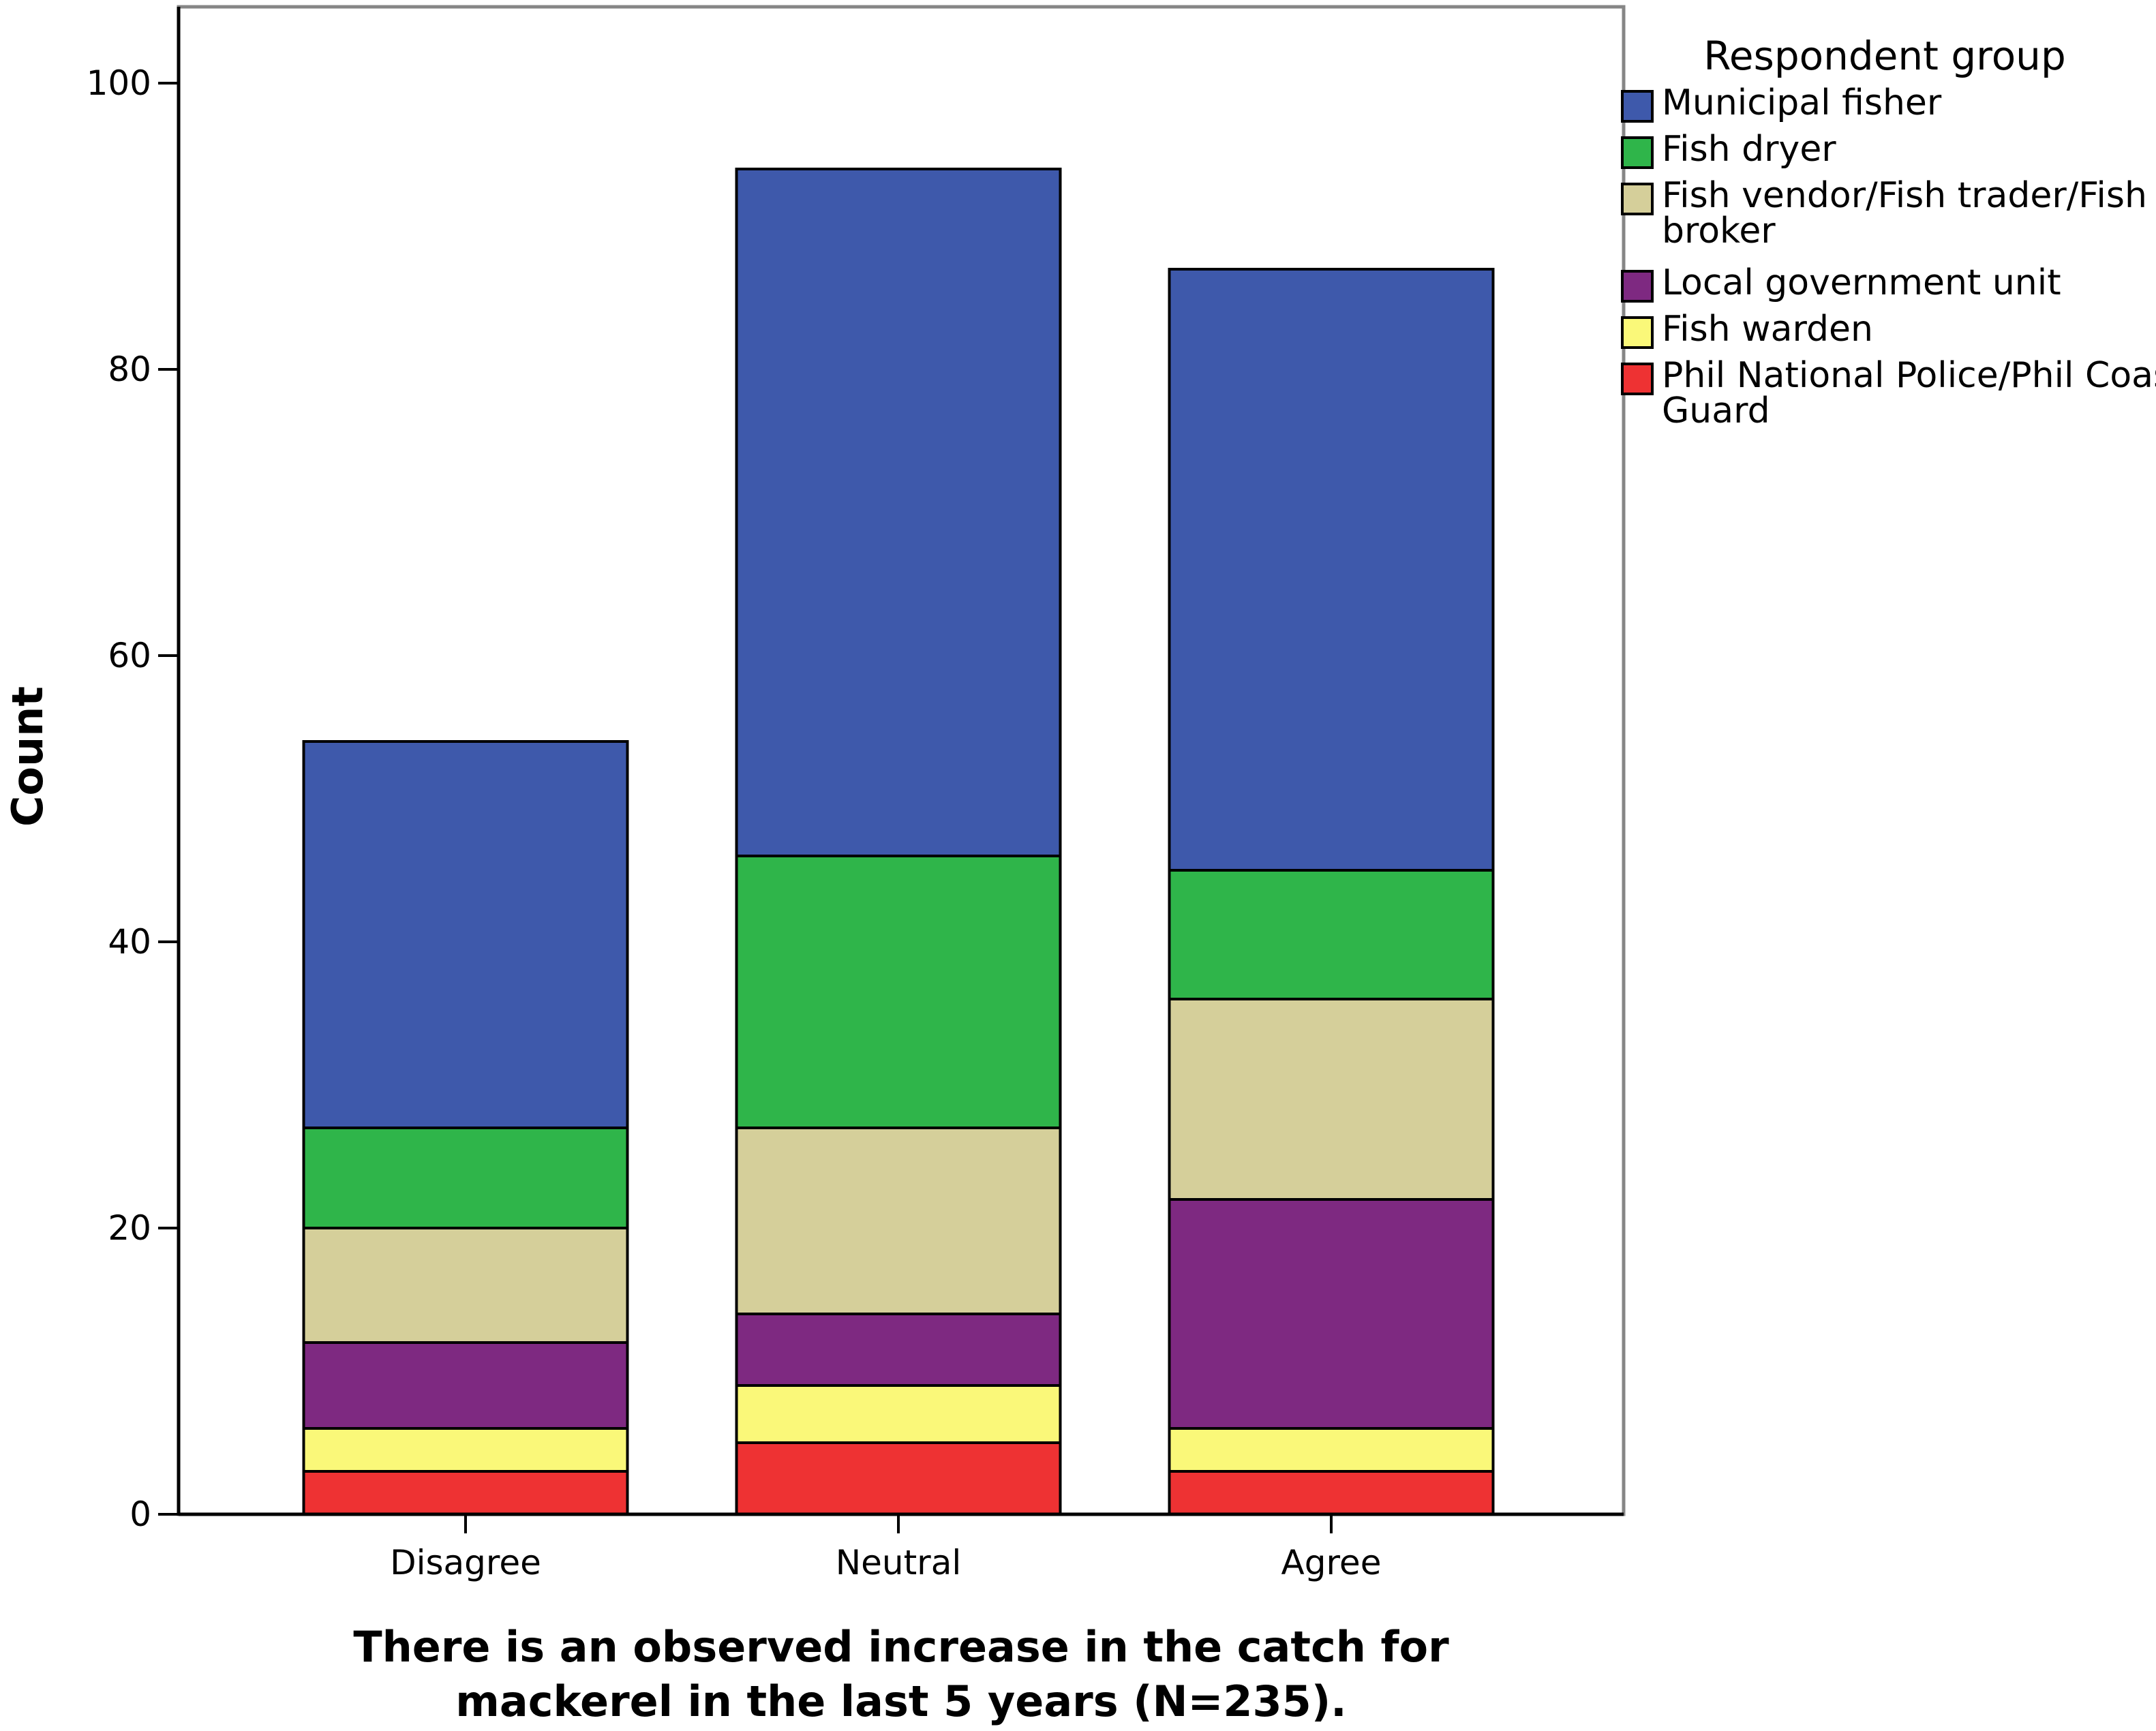  Describe the element at coordinates (465, 1493) in the screenshot. I see `bar-segment-disagree-phil-national-police-phil-coast-guard` at that location.